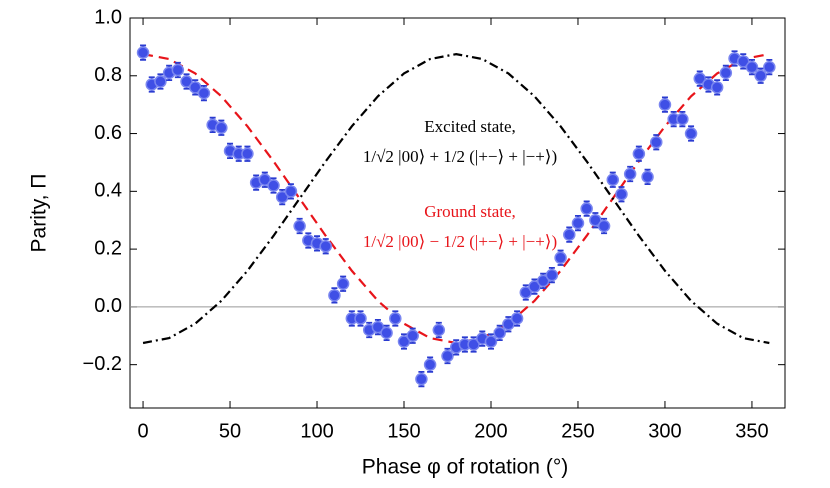  Describe the element at coordinates (460, 156) in the screenshot. I see `annotation-formula: 1/√2 |00⟩ + 1/2 (|+−⟩ + |−+⟩)` at that location.